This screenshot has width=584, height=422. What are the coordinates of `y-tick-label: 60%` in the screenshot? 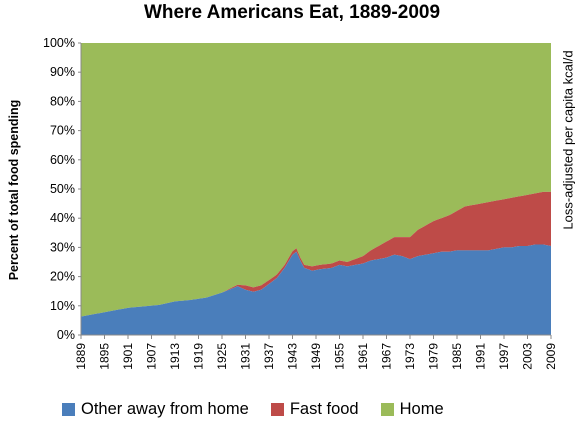 It's located at (62, 160).